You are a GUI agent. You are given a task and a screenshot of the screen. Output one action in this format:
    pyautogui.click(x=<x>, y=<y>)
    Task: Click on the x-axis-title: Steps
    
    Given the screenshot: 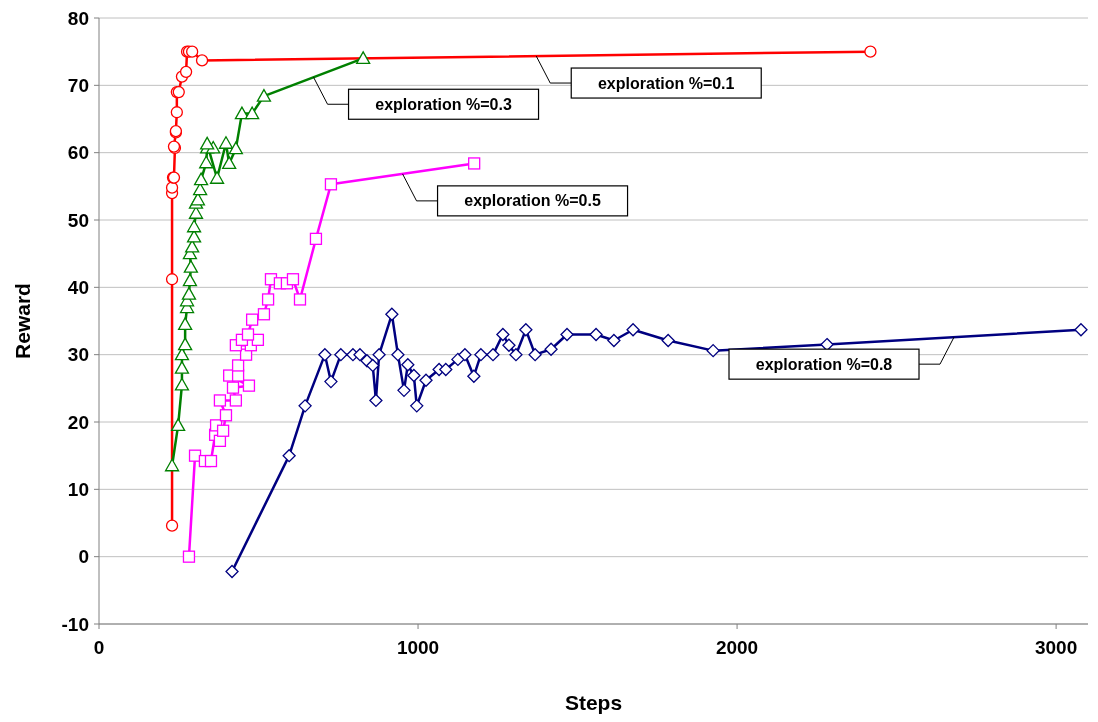 What is the action you would take?
    pyautogui.click(x=593, y=702)
    